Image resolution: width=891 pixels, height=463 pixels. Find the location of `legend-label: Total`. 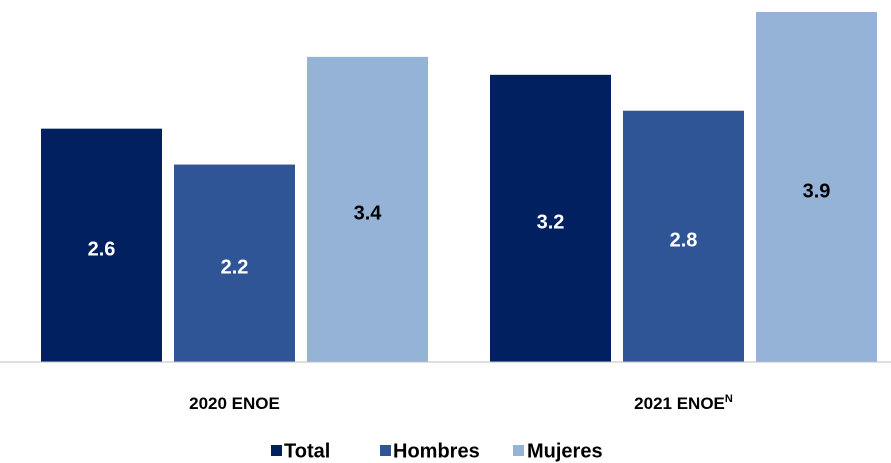

legend-label: Total is located at coordinates (307, 451).